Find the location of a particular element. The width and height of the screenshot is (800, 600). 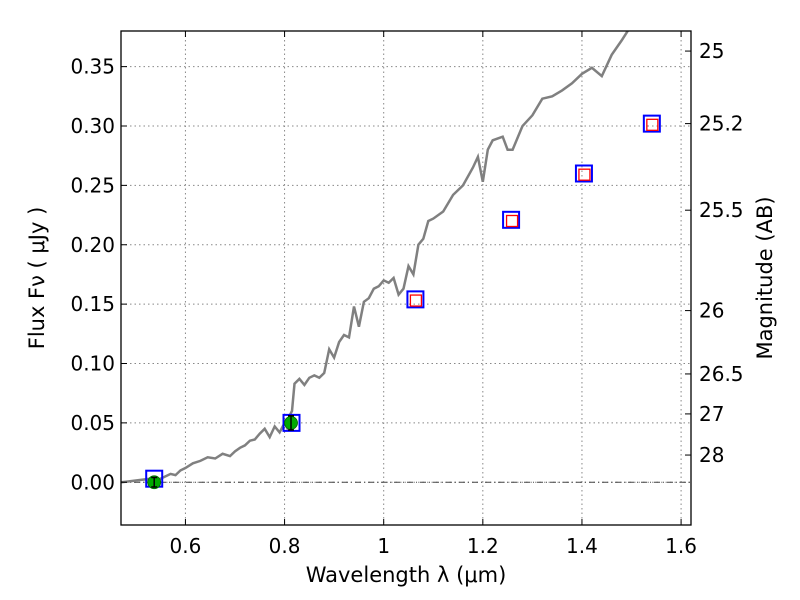

y-tick-label-2: 0.10 is located at coordinates (92, 364).